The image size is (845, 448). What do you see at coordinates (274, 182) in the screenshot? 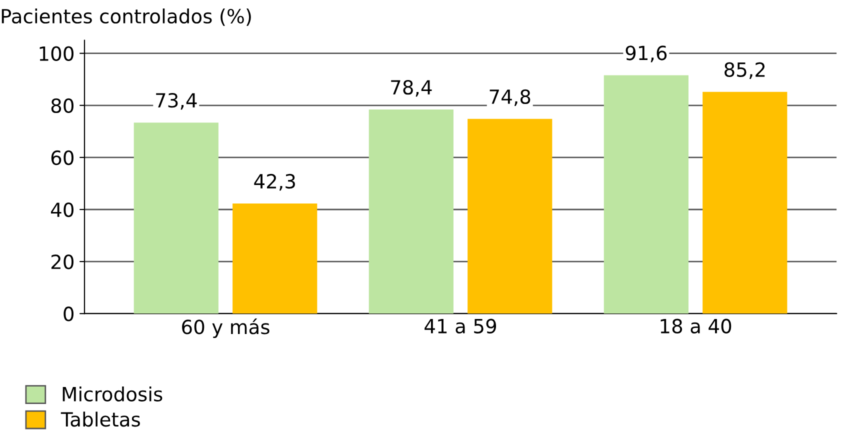
I see `data-label: 42,3` at bounding box center [274, 182].